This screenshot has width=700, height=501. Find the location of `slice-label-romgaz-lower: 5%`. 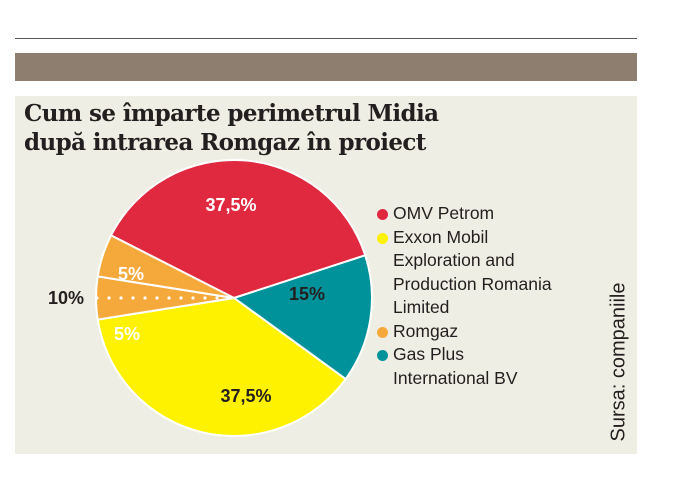

slice-label-romgaz-lower: 5% is located at coordinates (127, 334).